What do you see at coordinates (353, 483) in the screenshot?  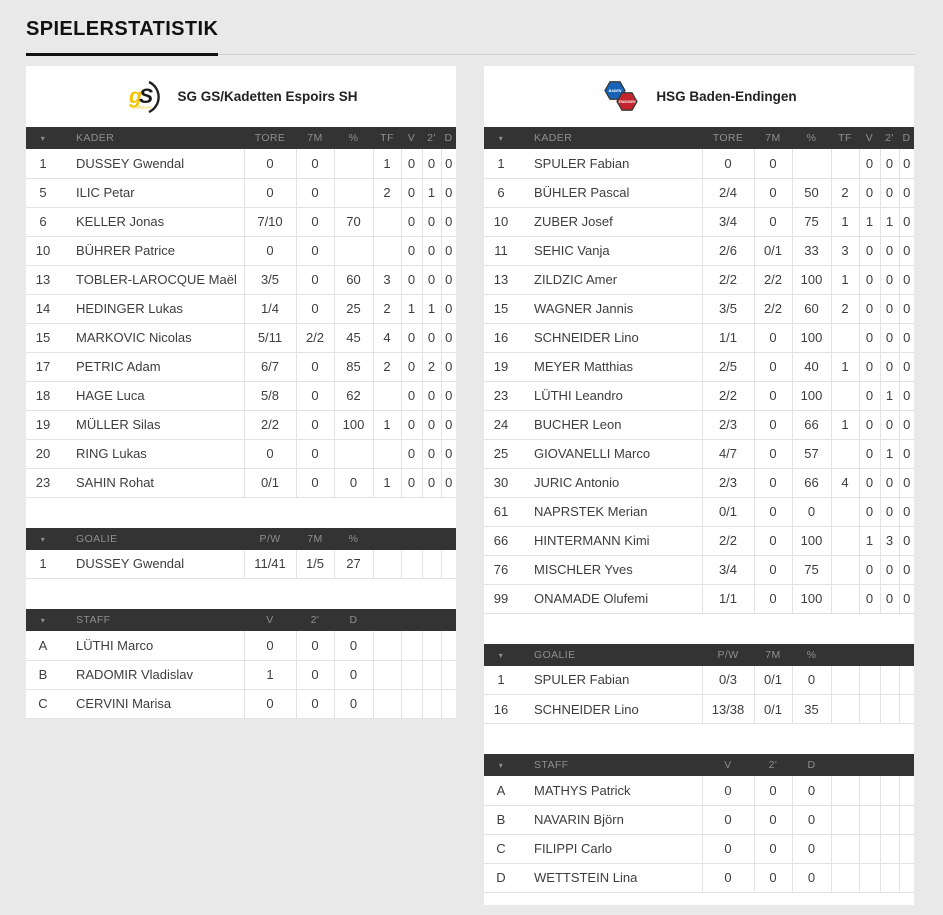 I see `pct-value: 0` at bounding box center [353, 483].